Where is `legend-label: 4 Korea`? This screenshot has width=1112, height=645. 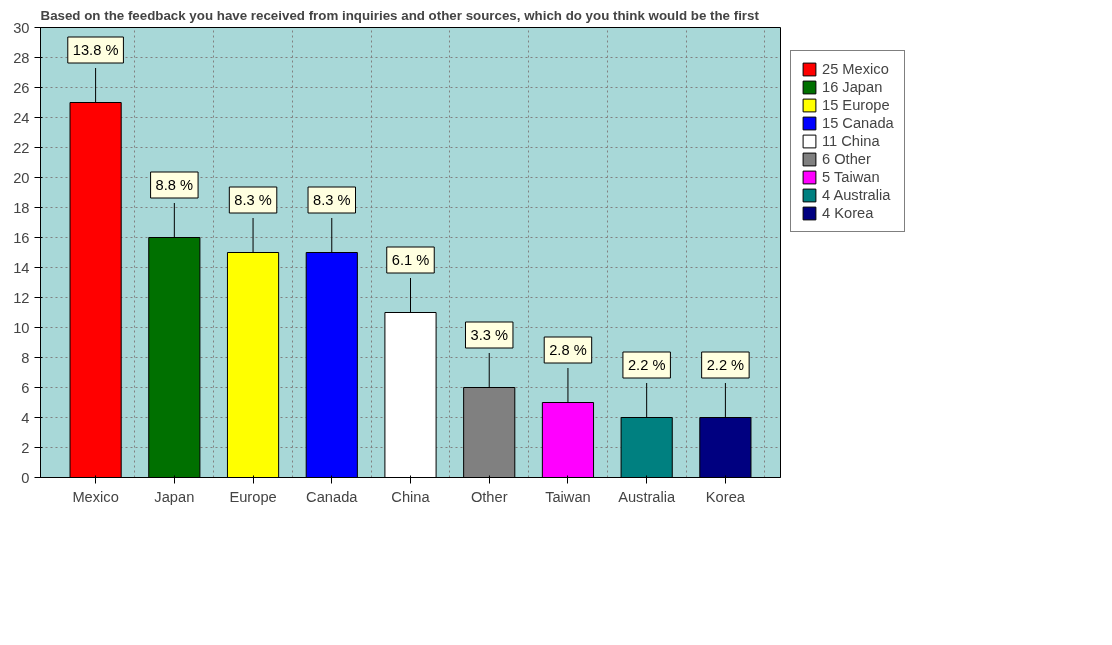 legend-label: 4 Korea is located at coordinates (848, 213).